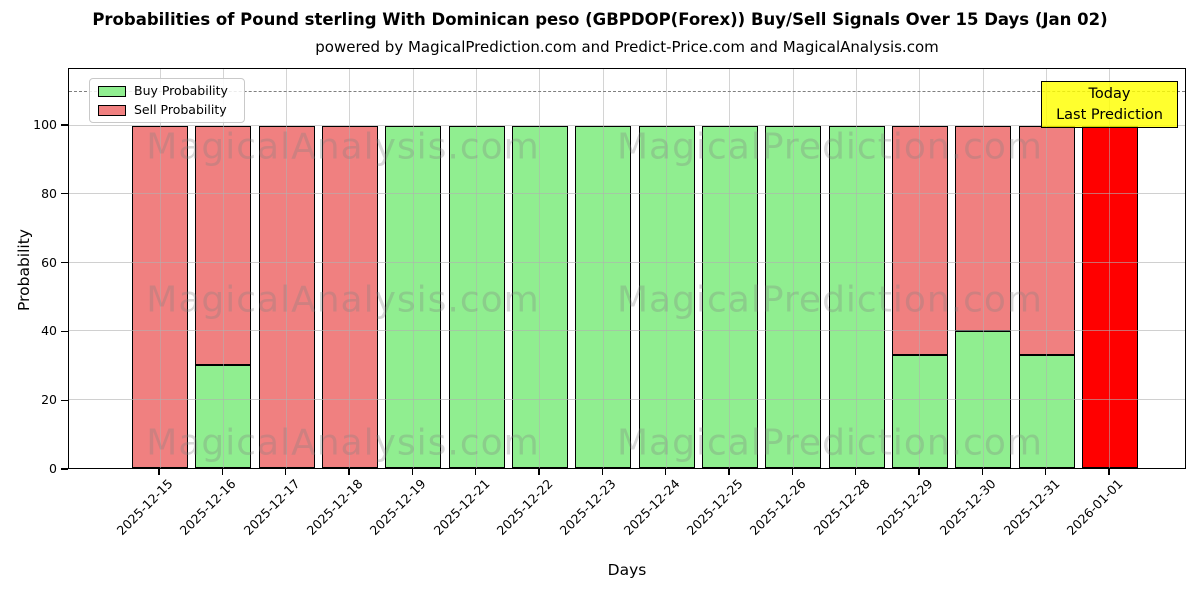 The height and width of the screenshot is (600, 1200). What do you see at coordinates (1109, 94) in the screenshot?
I see `today-annotation-line1: Today` at bounding box center [1109, 94].